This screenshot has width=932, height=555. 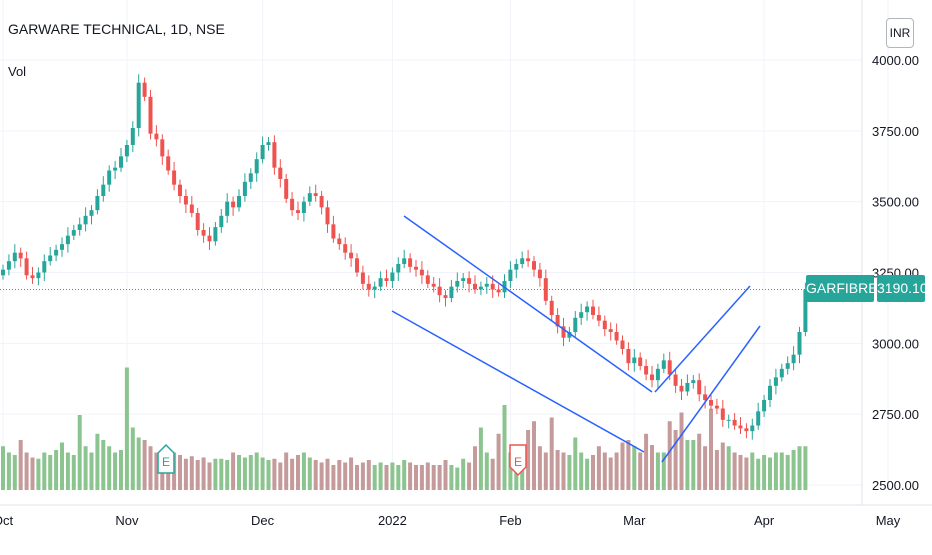 What do you see at coordinates (127, 520) in the screenshot?
I see `x-tick-label: Nov` at bounding box center [127, 520].